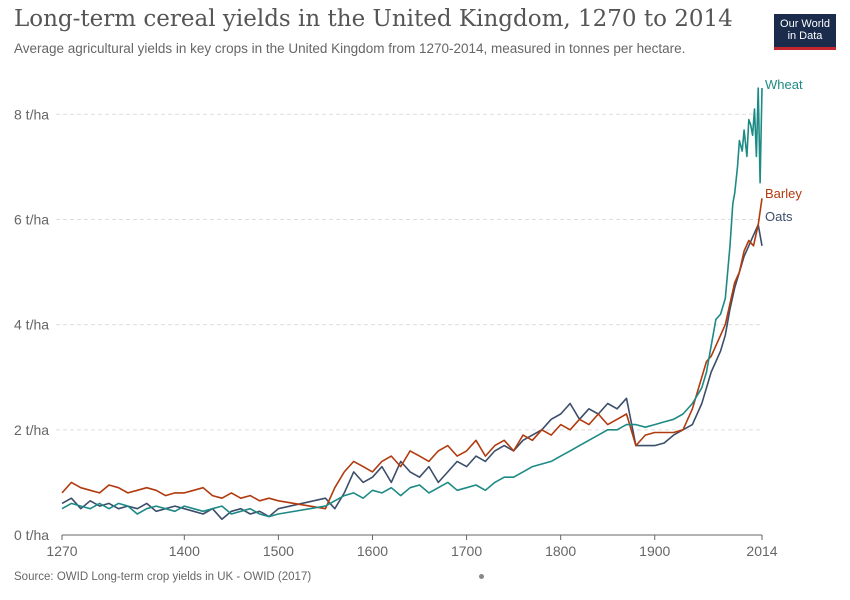 This screenshot has height=600, width=850. What do you see at coordinates (783, 193) in the screenshot?
I see `legend-label-barley: Barley` at bounding box center [783, 193].